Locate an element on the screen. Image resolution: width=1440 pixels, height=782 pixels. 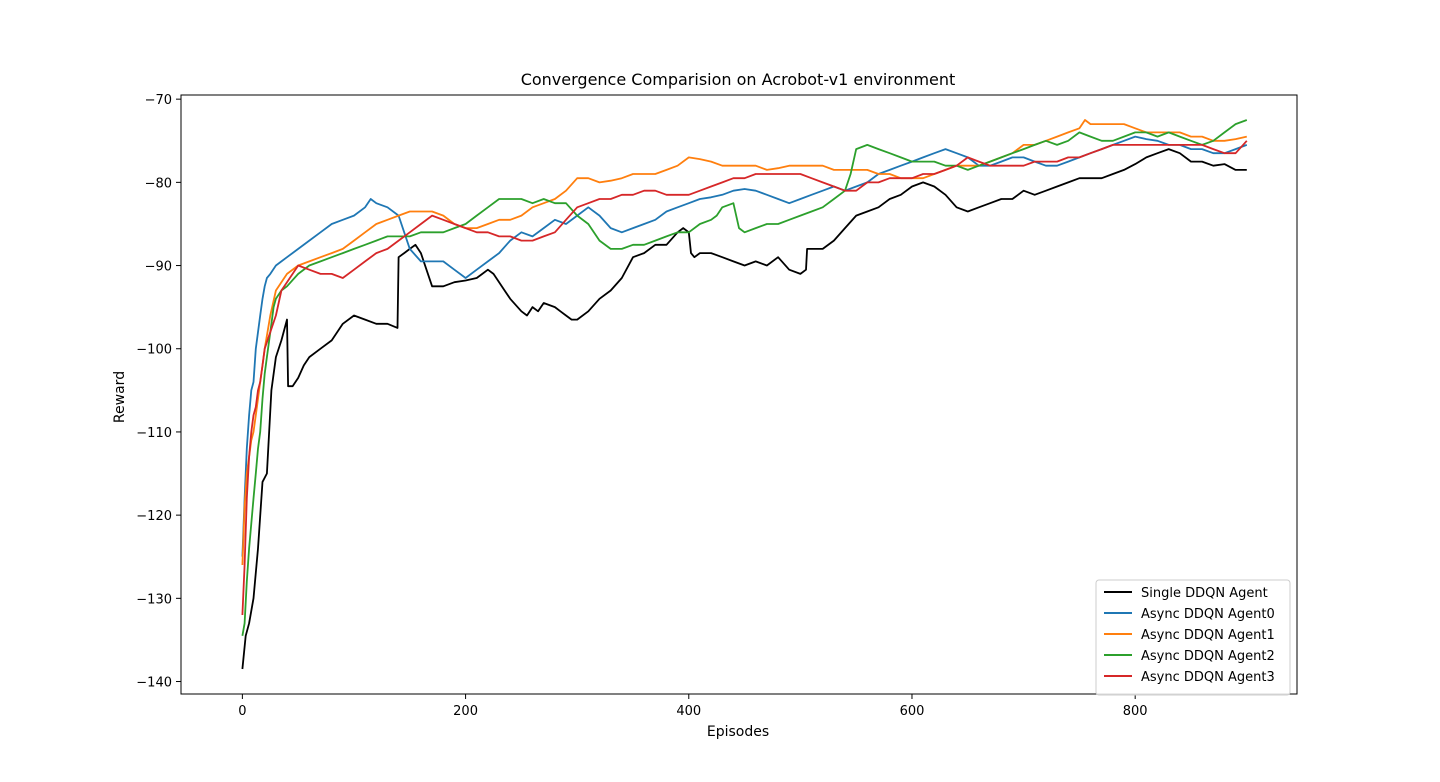
x-tick-label: 600 is located at coordinates (912, 711).